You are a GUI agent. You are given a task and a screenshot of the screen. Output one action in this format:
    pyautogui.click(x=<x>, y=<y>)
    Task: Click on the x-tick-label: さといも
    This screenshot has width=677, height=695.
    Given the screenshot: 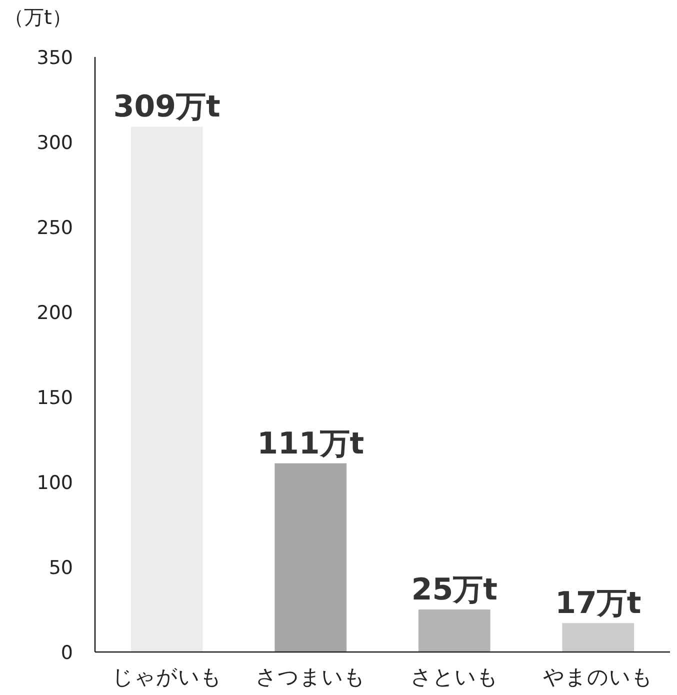 What is the action you would take?
    pyautogui.click(x=454, y=677)
    